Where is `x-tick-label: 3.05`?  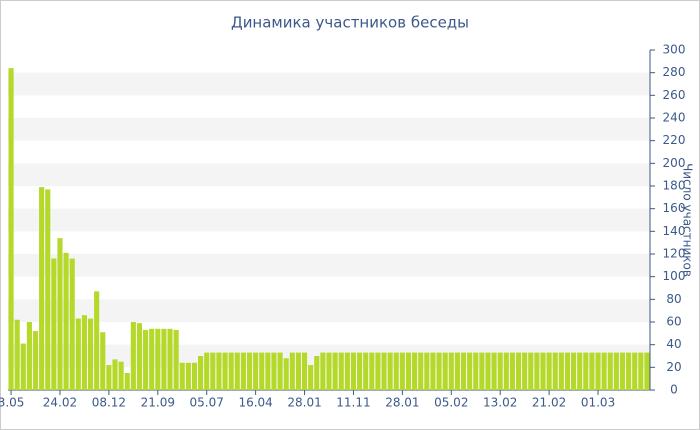
x-tick-label: 3.05 is located at coordinates (12, 403).